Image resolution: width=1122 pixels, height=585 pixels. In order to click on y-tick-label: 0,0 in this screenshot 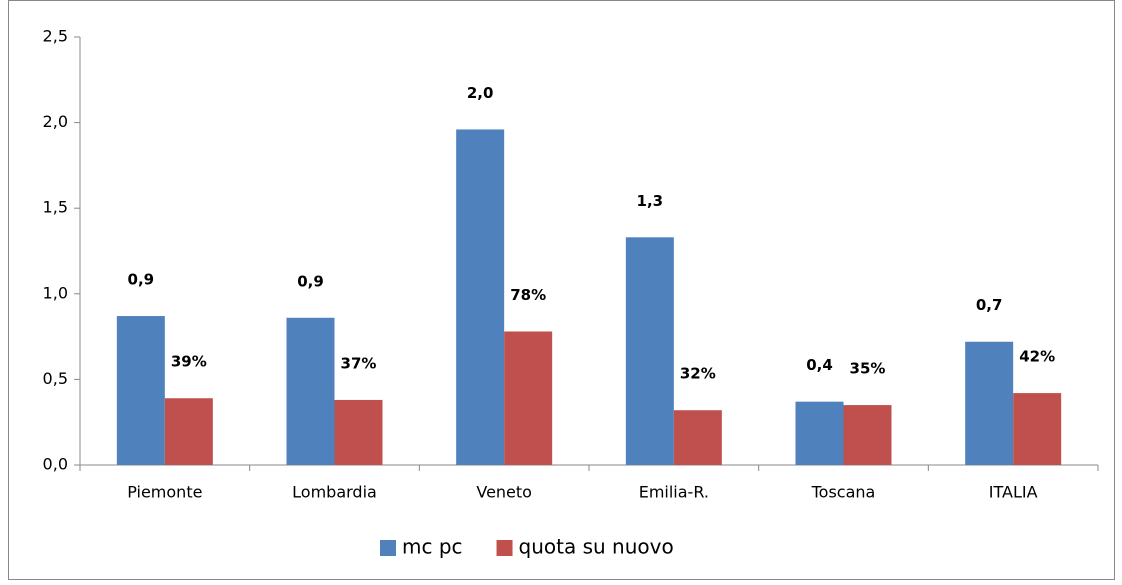, I will do `click(55, 464)`.